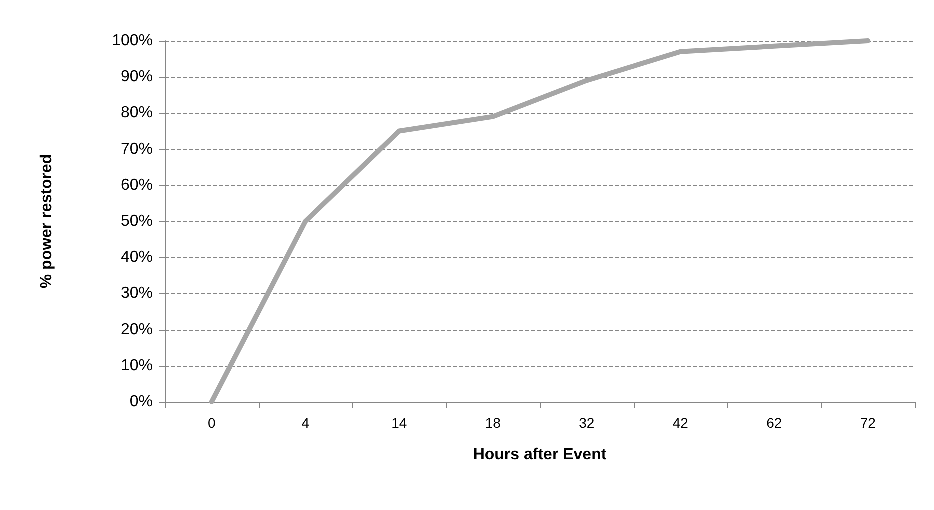 Image resolution: width=934 pixels, height=510 pixels. What do you see at coordinates (774, 423) in the screenshot?
I see `x-tick-label: 62` at bounding box center [774, 423].